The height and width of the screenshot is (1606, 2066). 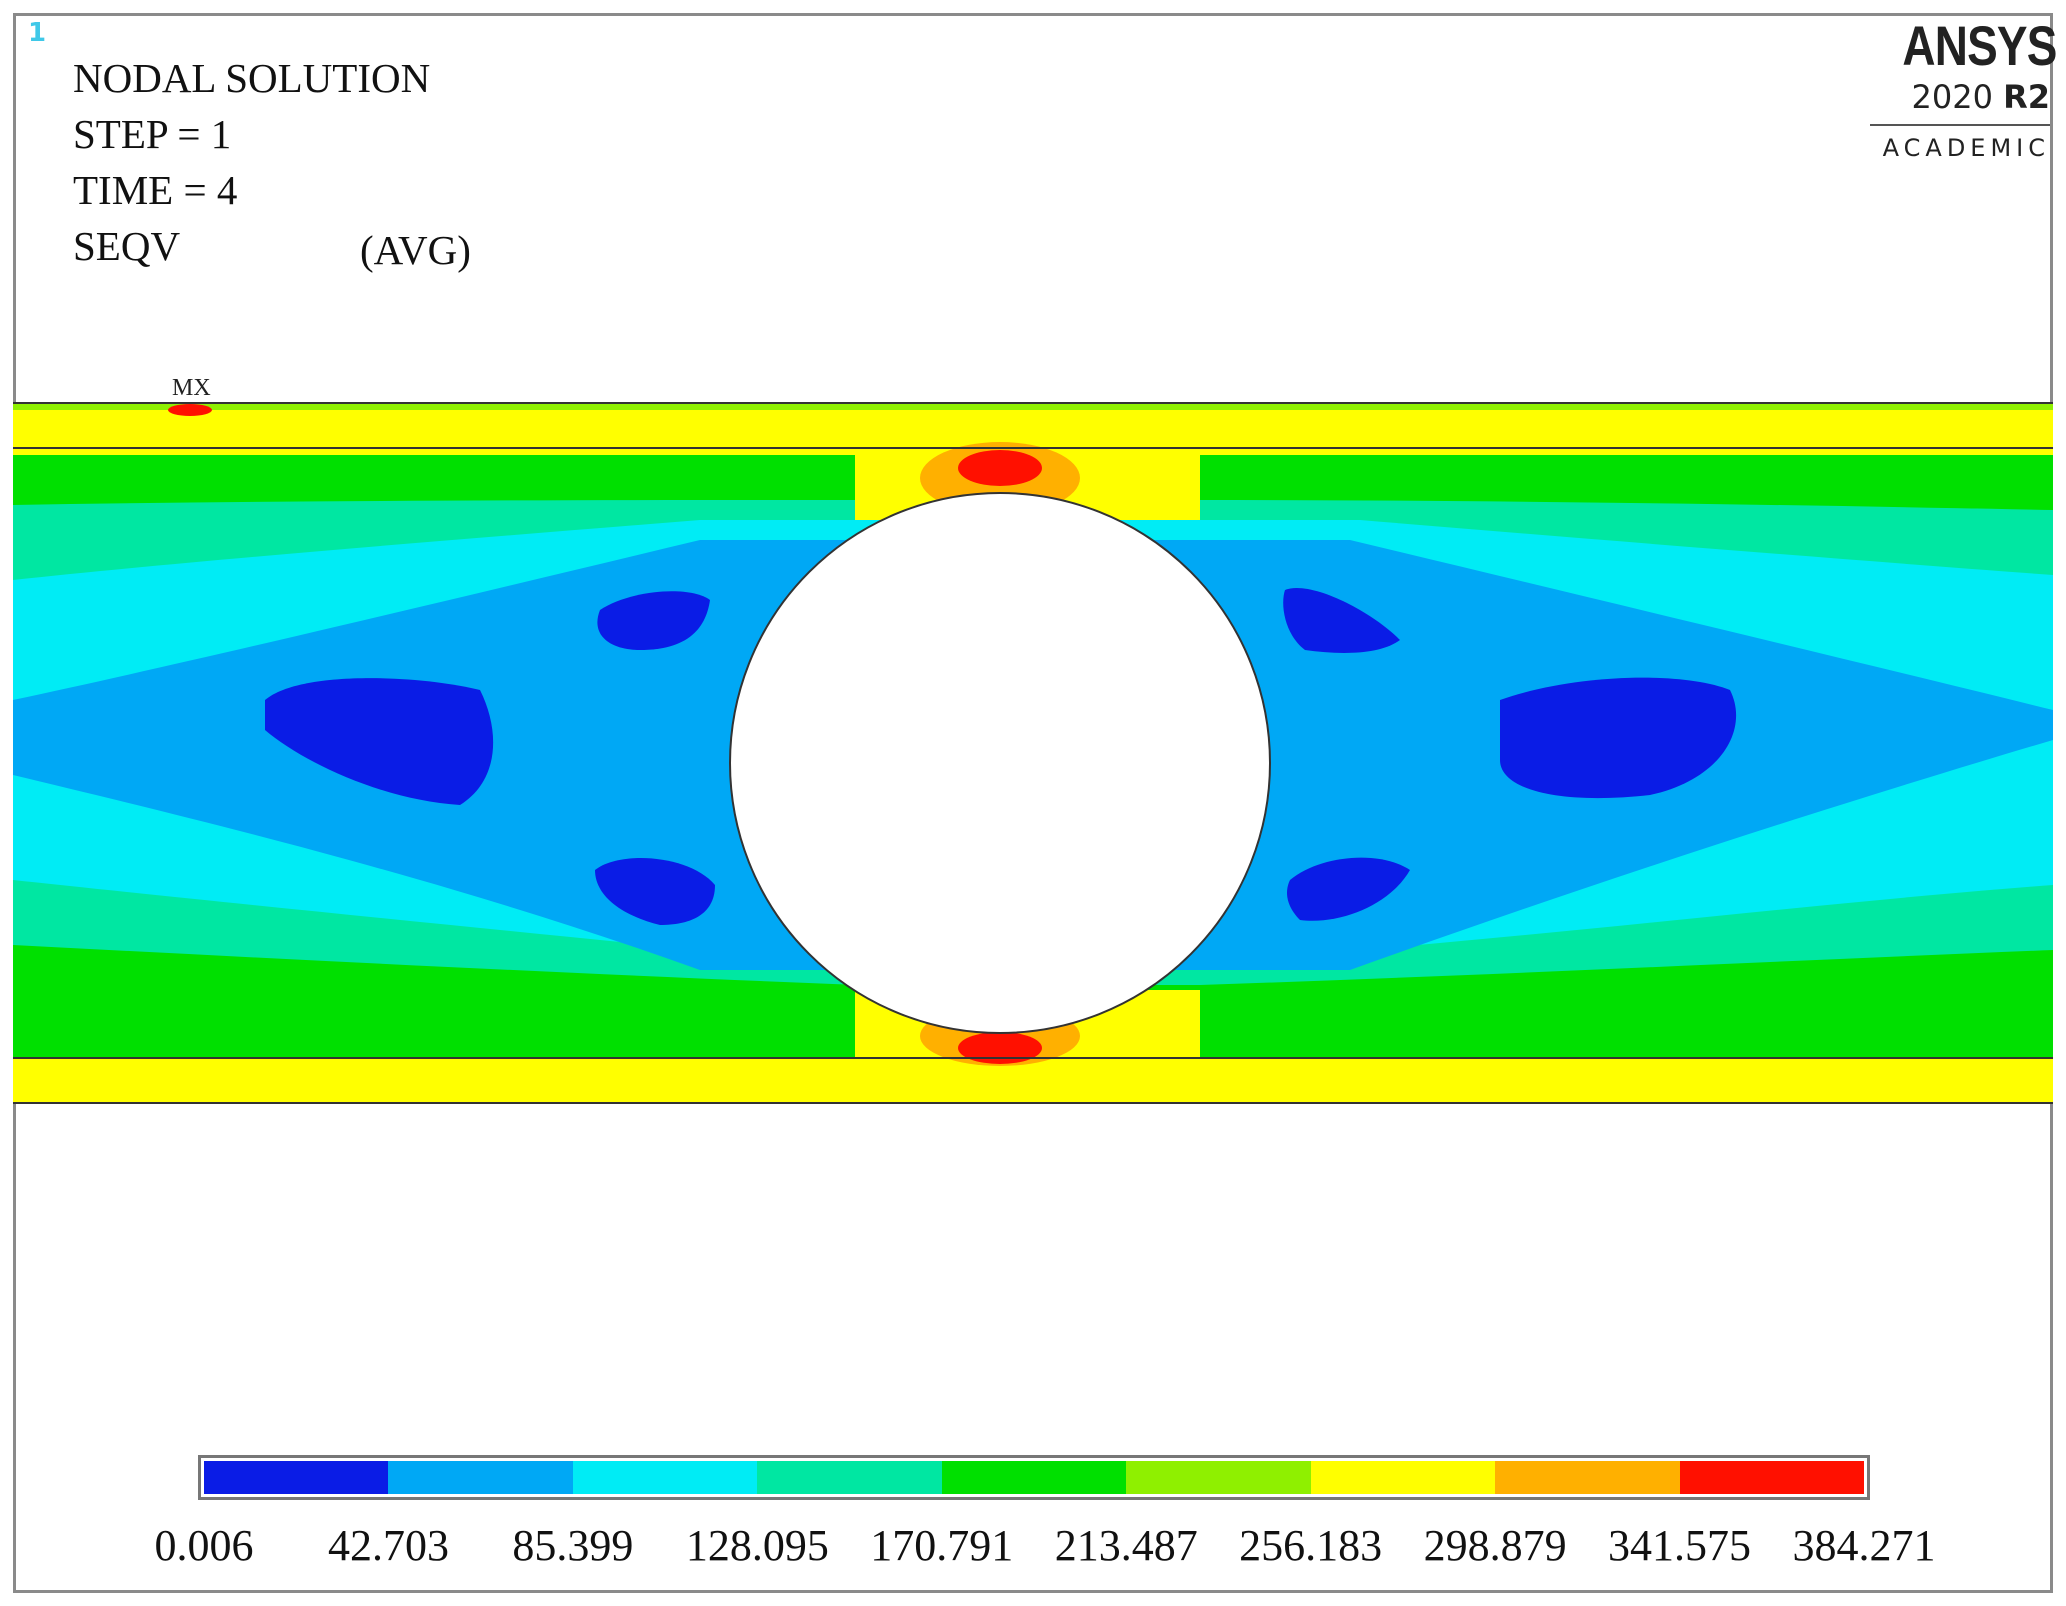 What do you see at coordinates (1979, 45) in the screenshot?
I see `logo-name: ANSYS` at bounding box center [1979, 45].